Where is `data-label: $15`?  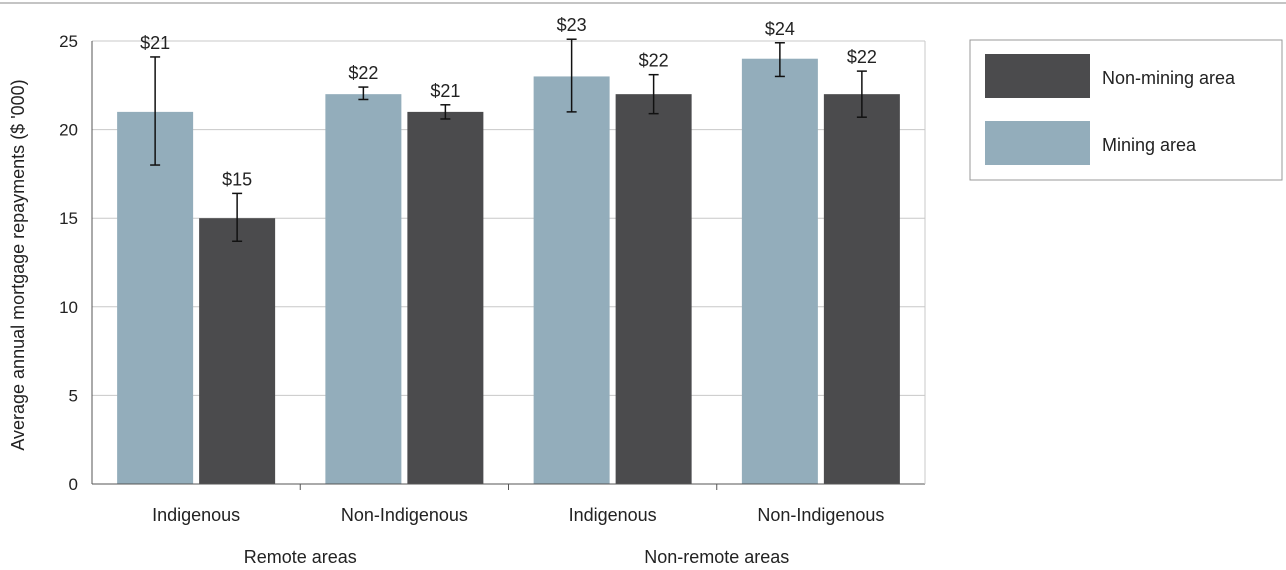
data-label: $15 is located at coordinates (237, 179).